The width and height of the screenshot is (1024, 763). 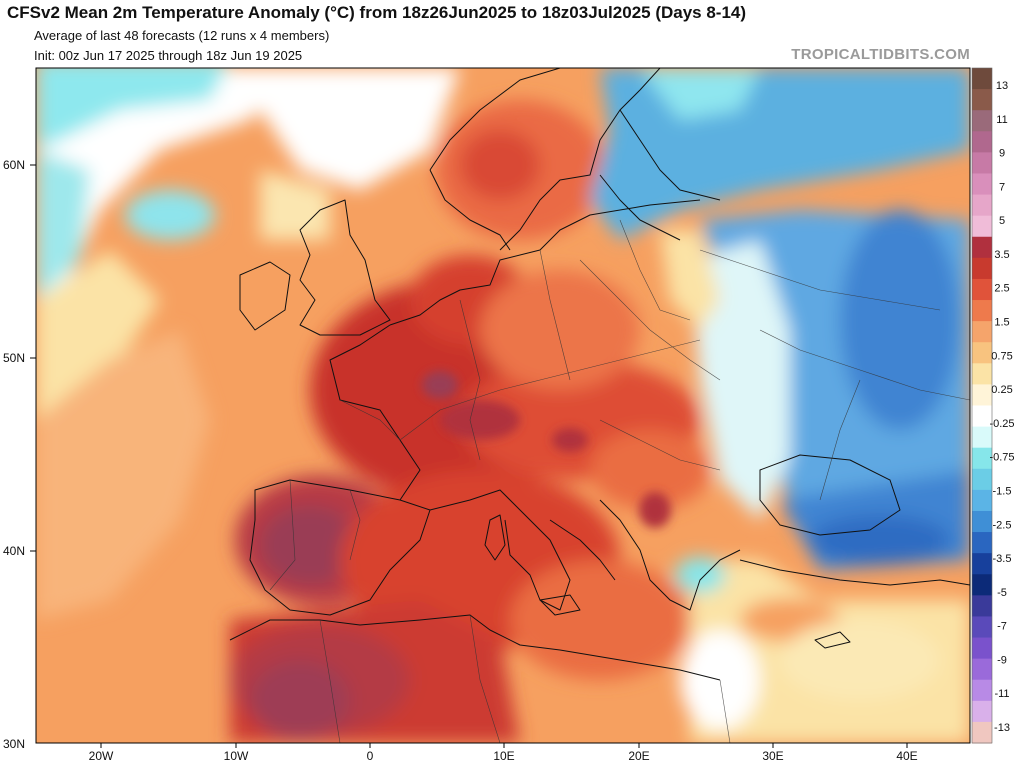 I want to click on colorbar-label: -2.5, so click(x=1002, y=525).